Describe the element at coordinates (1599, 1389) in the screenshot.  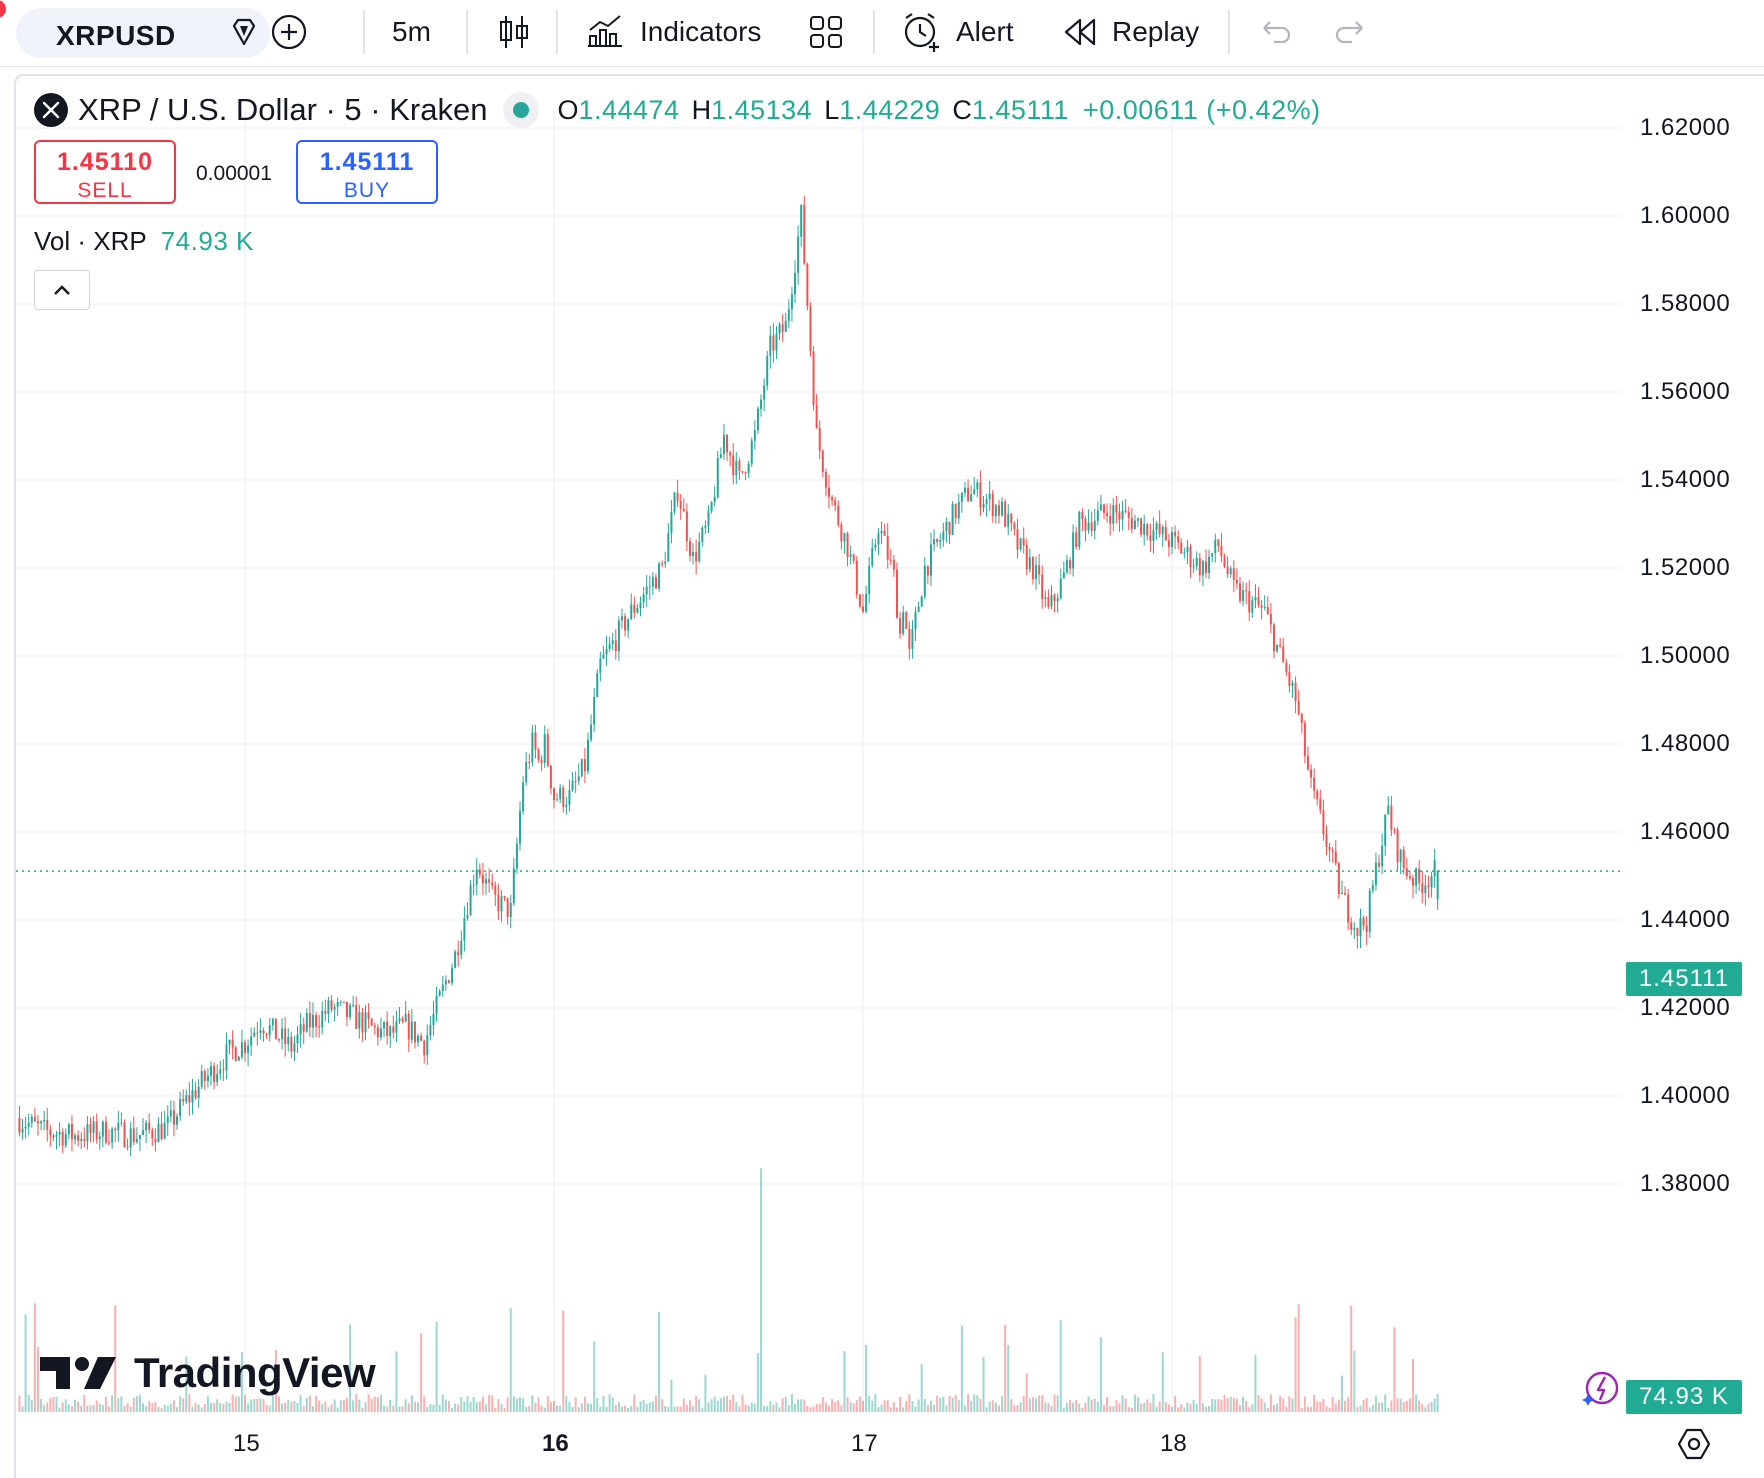
I see `sparkle-lightning-icon` at that location.